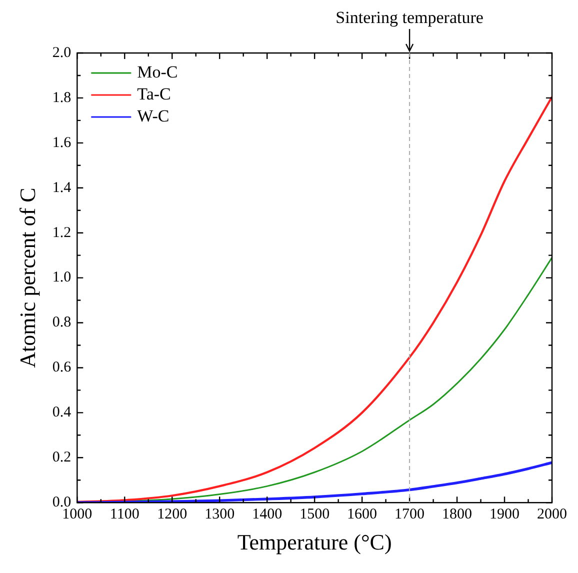  Describe the element at coordinates (362, 514) in the screenshot. I see `x-tick-label: 1600` at that location.